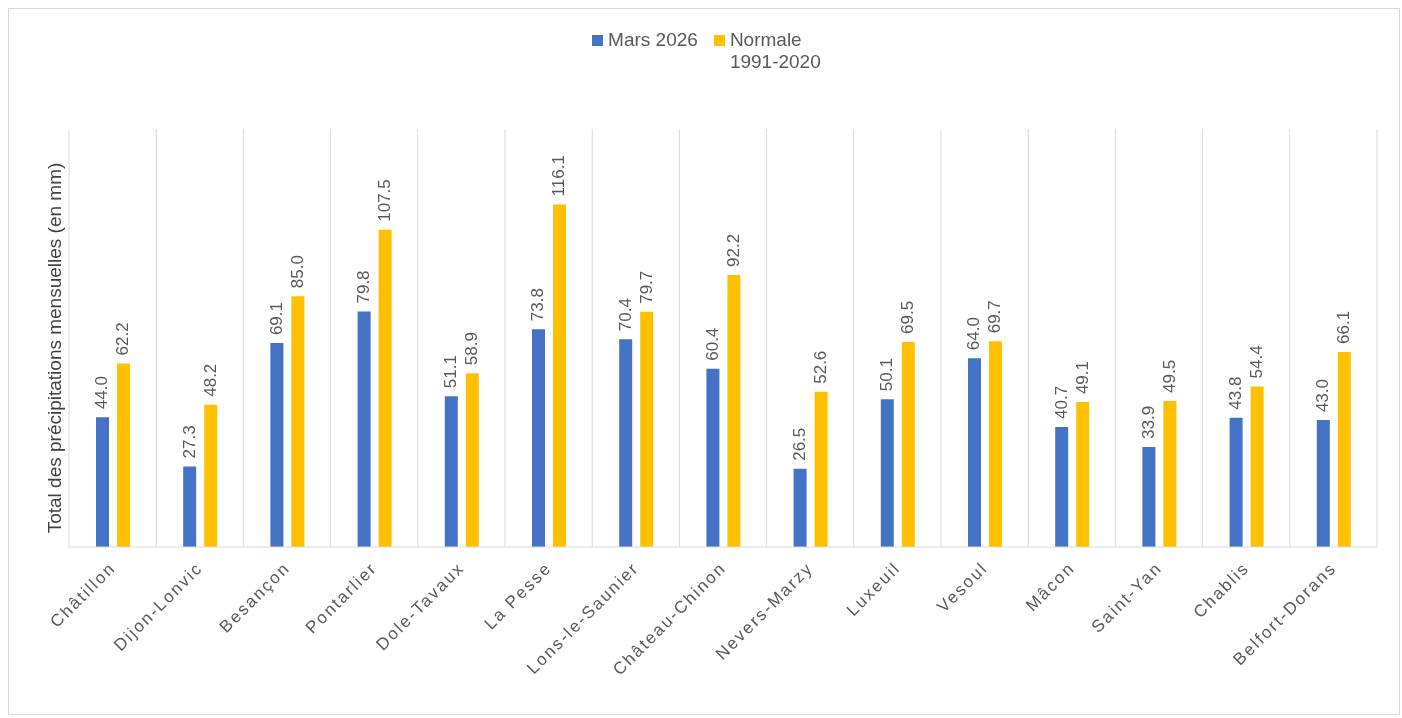  I want to click on data-label: 70.4, so click(625, 315).